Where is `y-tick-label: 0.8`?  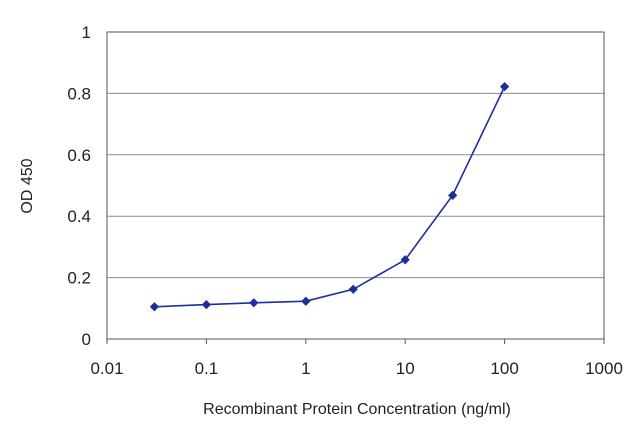 y-tick-label: 0.8 is located at coordinates (79, 93).